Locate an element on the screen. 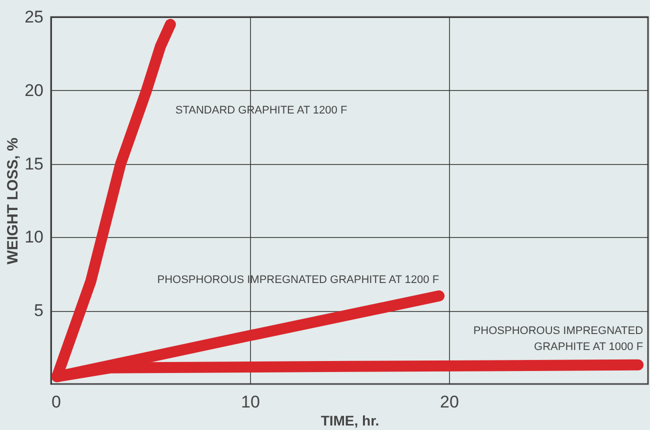 This screenshot has width=657, height=439. series-label: PHOSPHOROUS IMPREGNATED GRAPHITE AT 1000 F is located at coordinates (558, 338).